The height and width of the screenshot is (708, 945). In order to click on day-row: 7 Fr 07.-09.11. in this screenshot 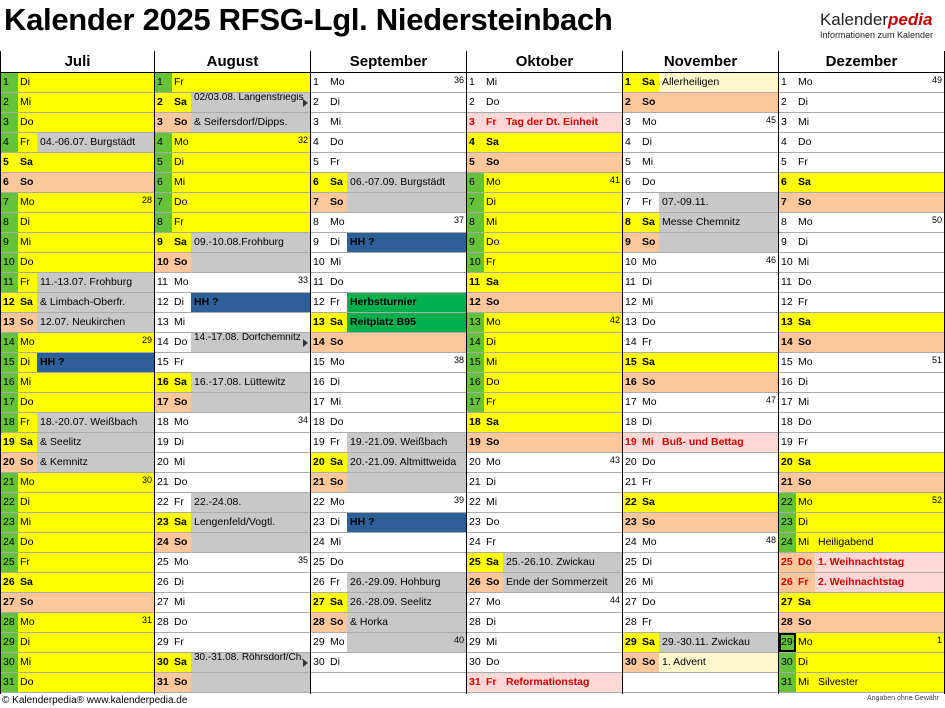, I will do `click(700, 203)`.